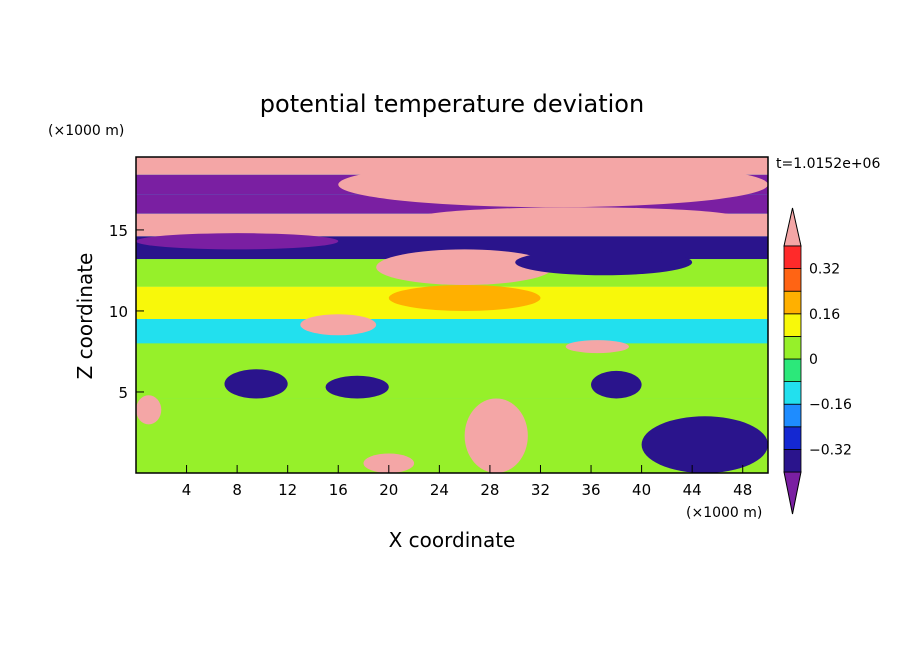 Image resolution: width=904 pixels, height=654 pixels. What do you see at coordinates (830, 450) in the screenshot?
I see `colorbar-tick-label: −0.32` at bounding box center [830, 450].